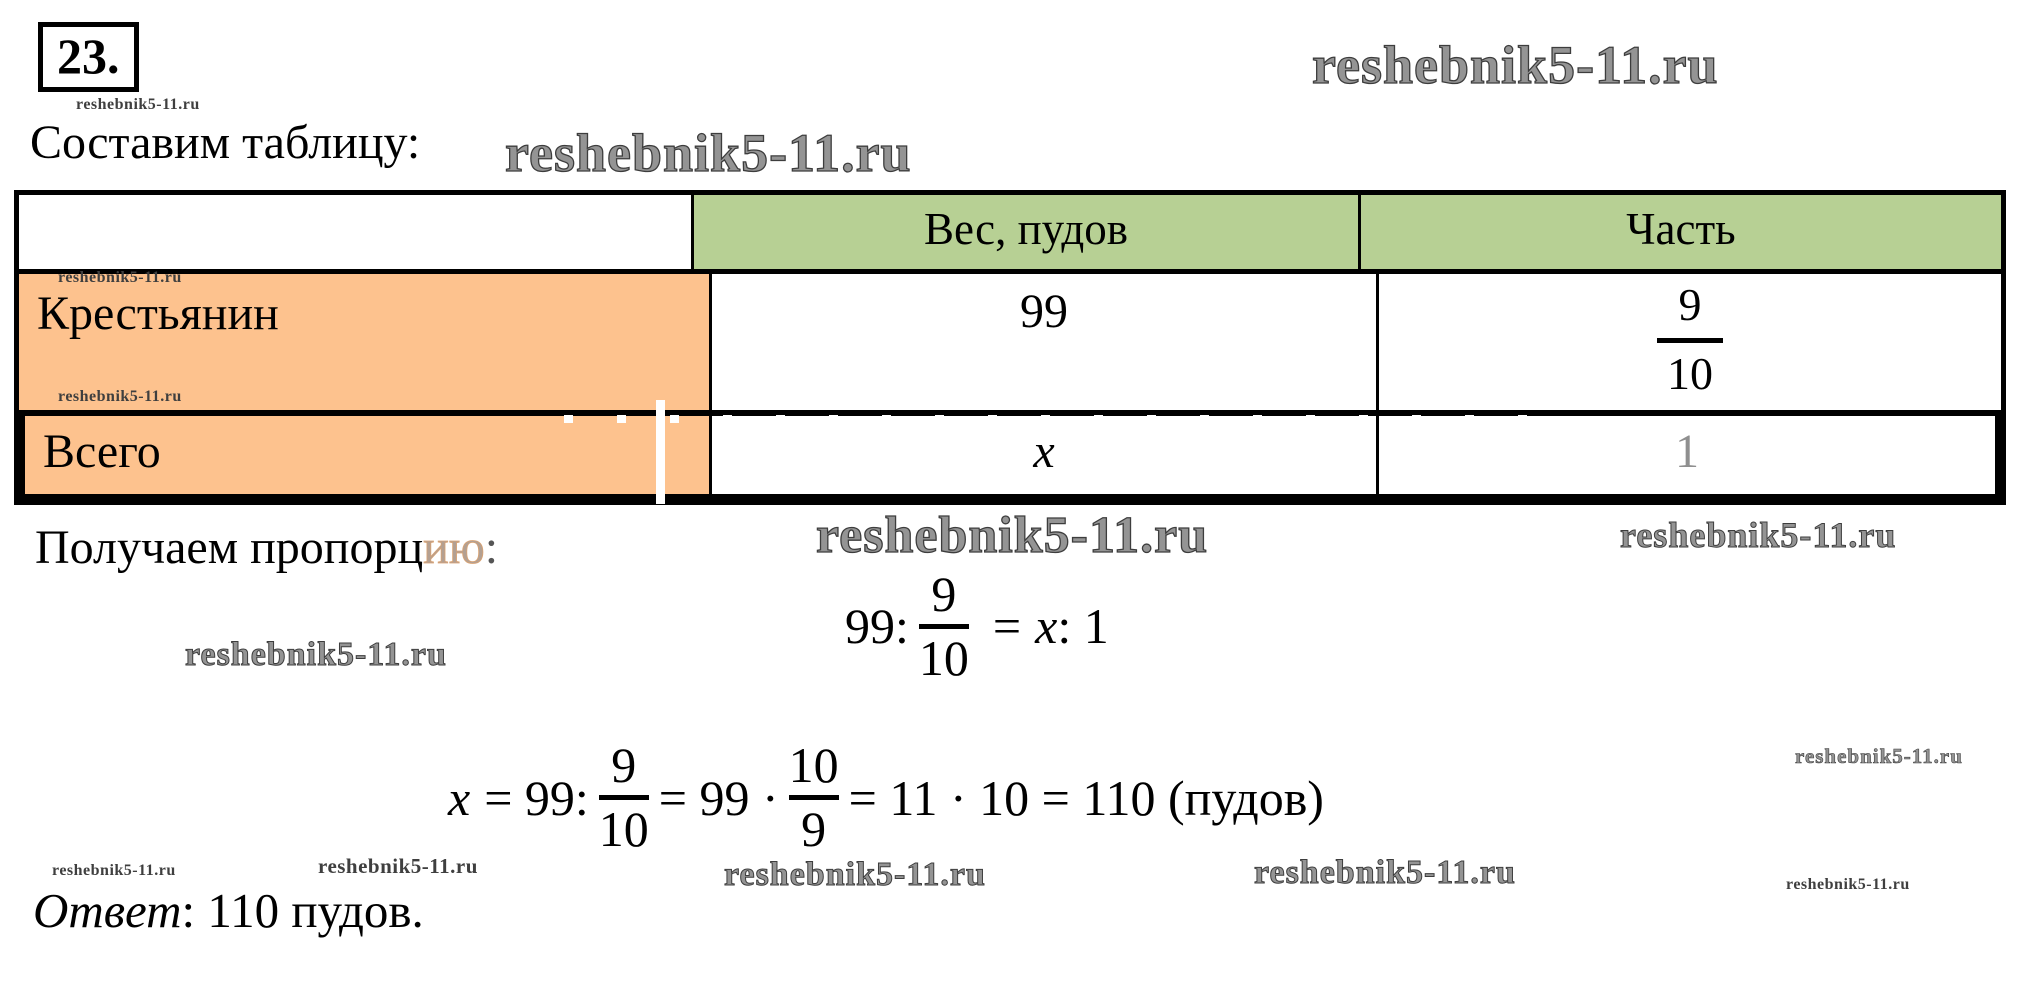 This screenshot has width=2040, height=989. What do you see at coordinates (1045, 455) in the screenshot?
I see `cell-total-weight: x` at bounding box center [1045, 455].